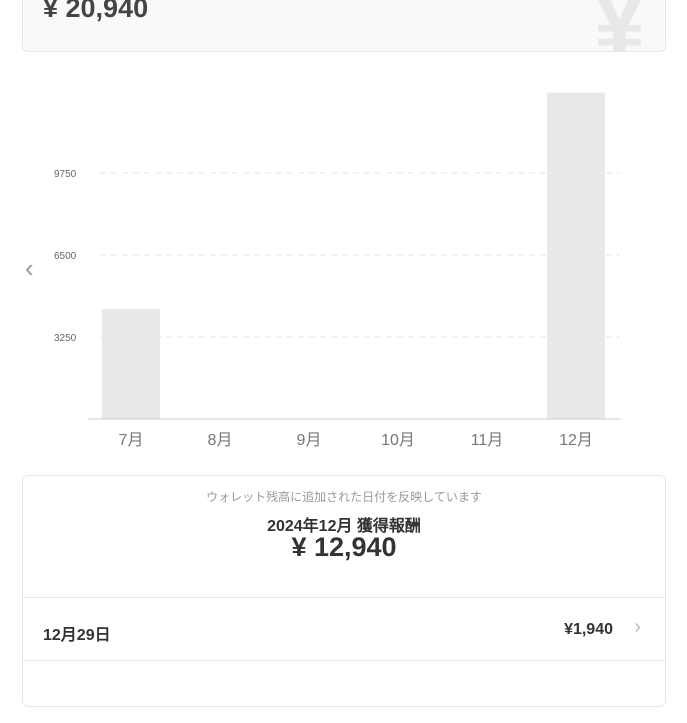  I want to click on x-tick-label: 7月, so click(131, 440).